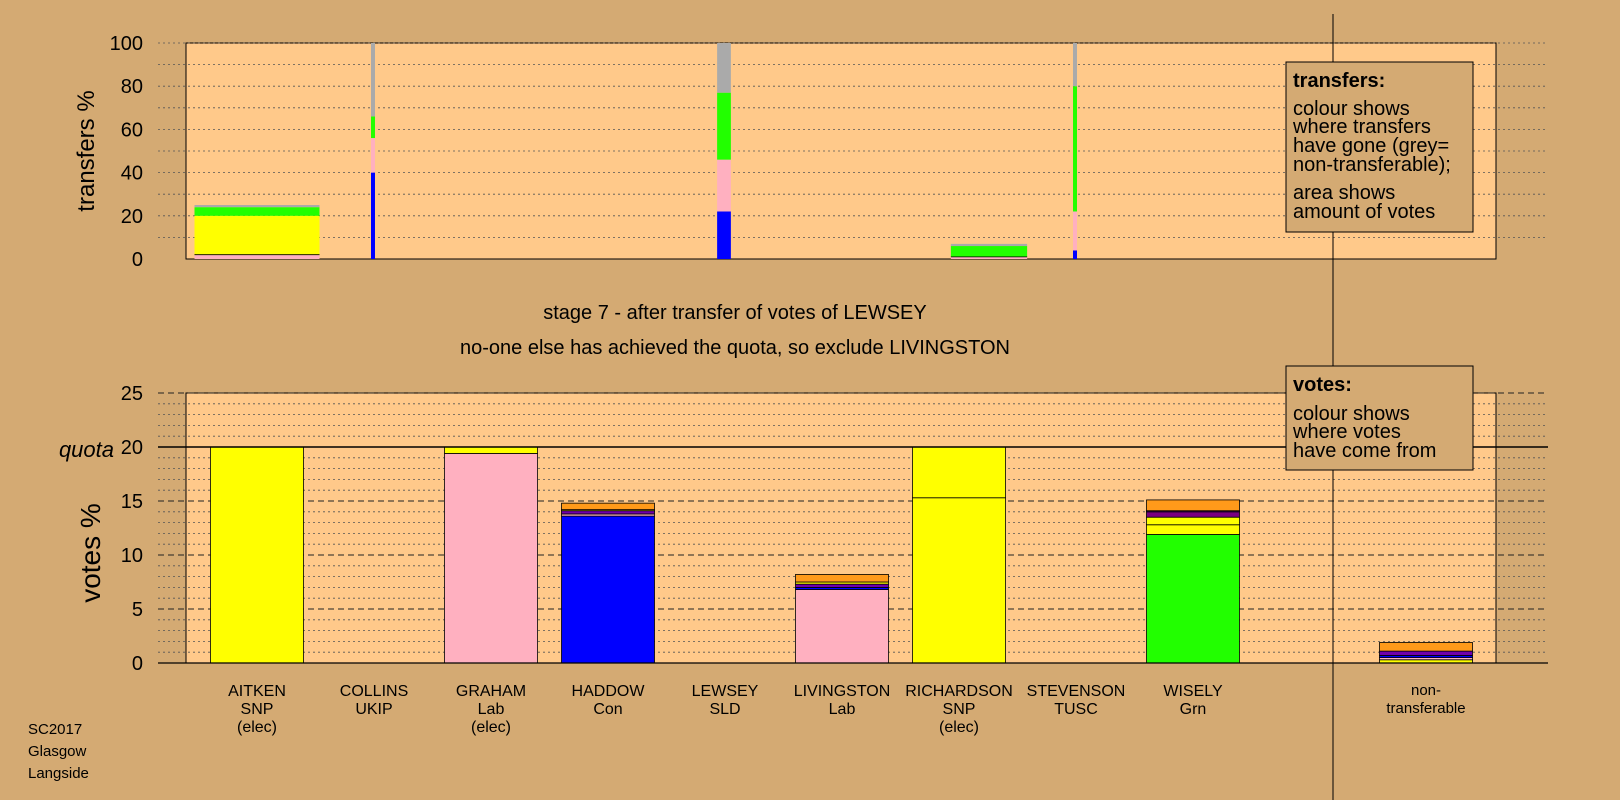  Describe the element at coordinates (1076, 709) in the screenshot. I see `candidate-party: TUSC` at that location.